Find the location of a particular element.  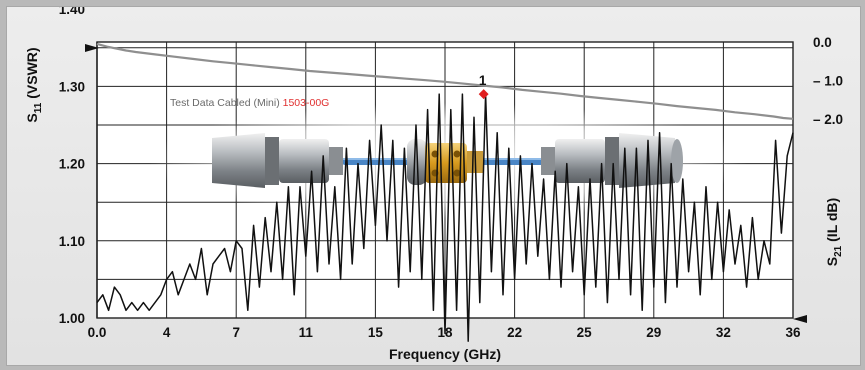

right-tick-labels: 0.0 – 1.0 – 2.0 is located at coordinates (828, 81).